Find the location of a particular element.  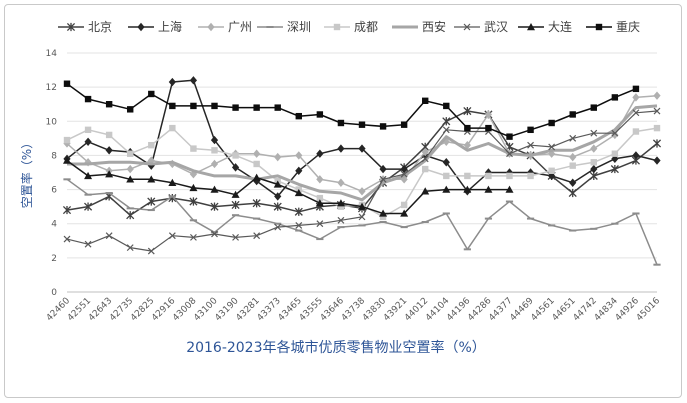

y-tick-label: 6 is located at coordinates (54, 191).